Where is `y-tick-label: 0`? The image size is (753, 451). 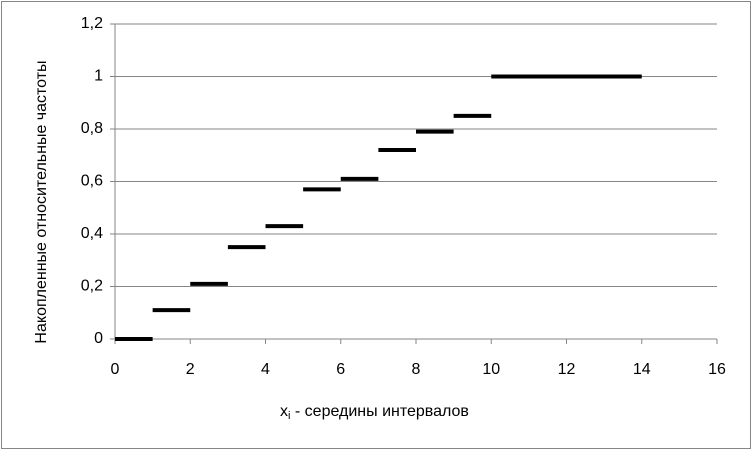
y-tick-label: 0 is located at coordinates (98, 338).